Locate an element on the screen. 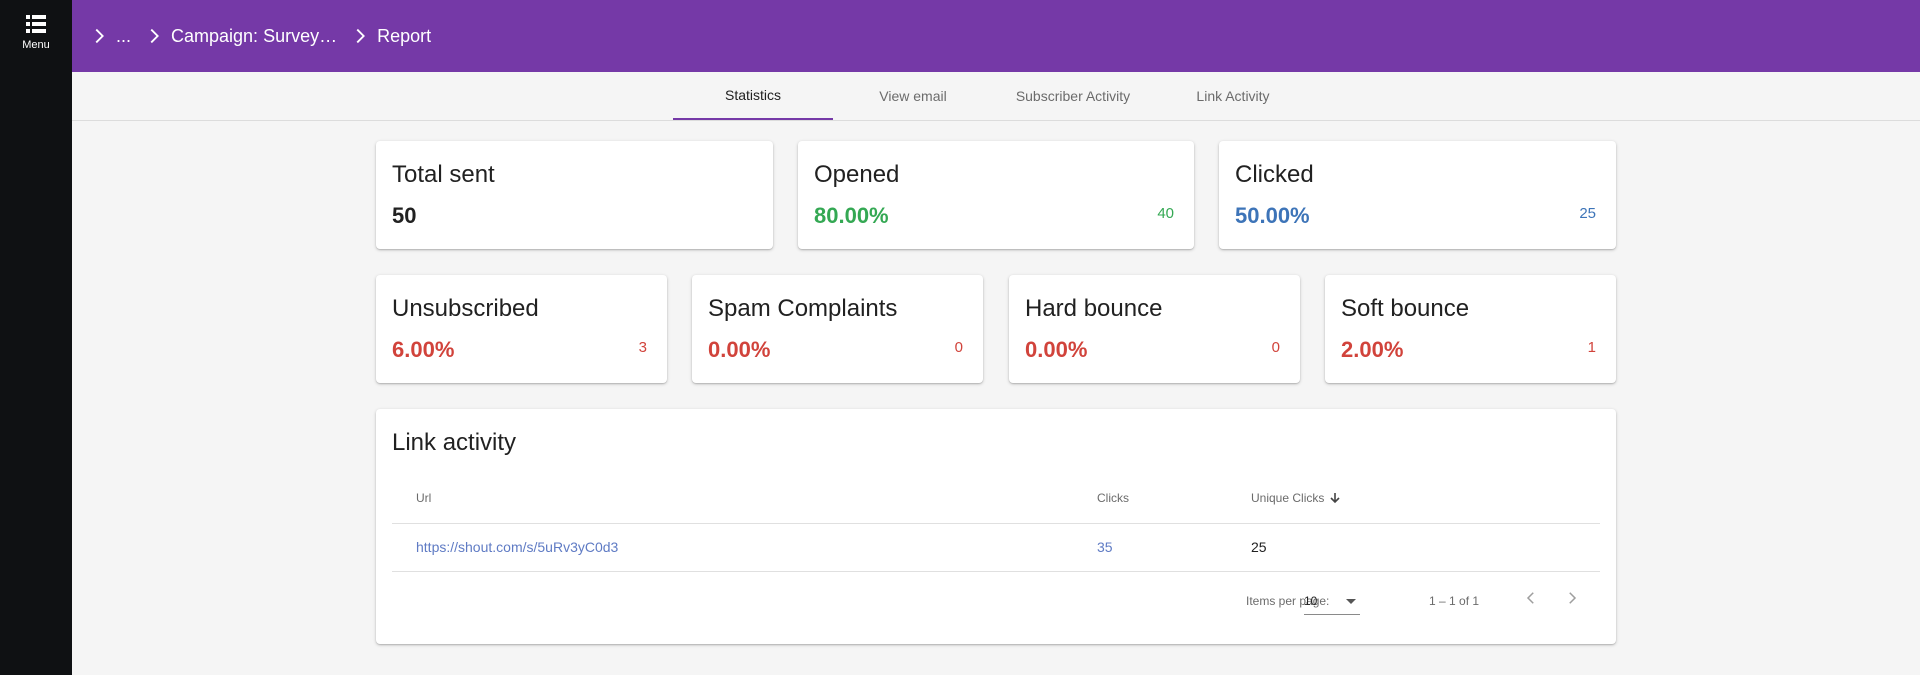 This screenshot has width=1920, height=675. column-header-unique-clicks: Unique Clicks is located at coordinates (1296, 498).